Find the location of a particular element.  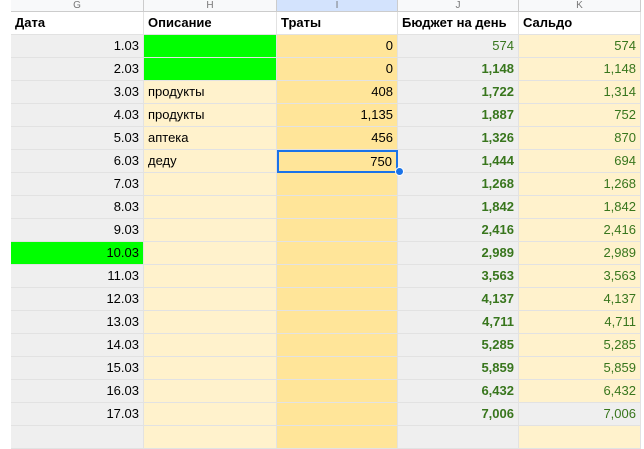

date-cell: 6.03 is located at coordinates (77, 161).